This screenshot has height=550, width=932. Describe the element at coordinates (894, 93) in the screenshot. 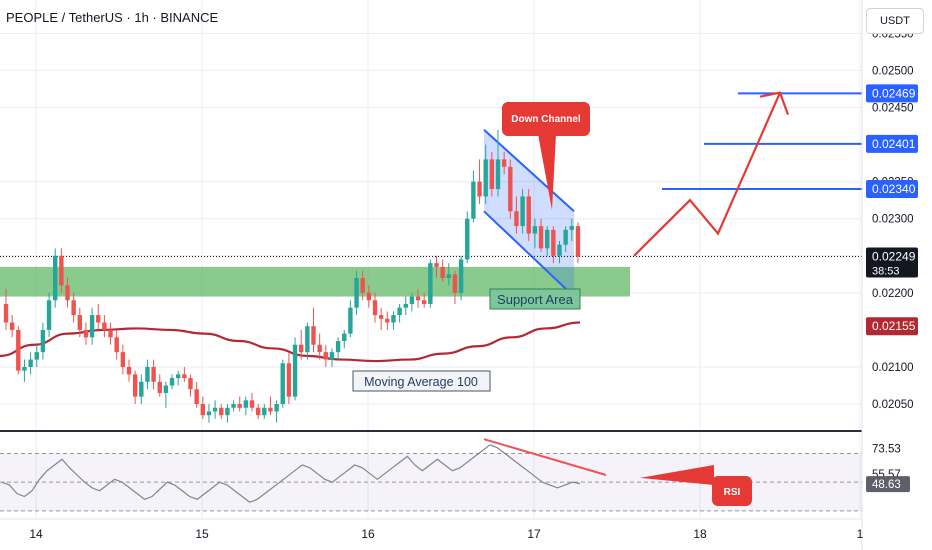

I see `level-price-label: 0.02469` at that location.